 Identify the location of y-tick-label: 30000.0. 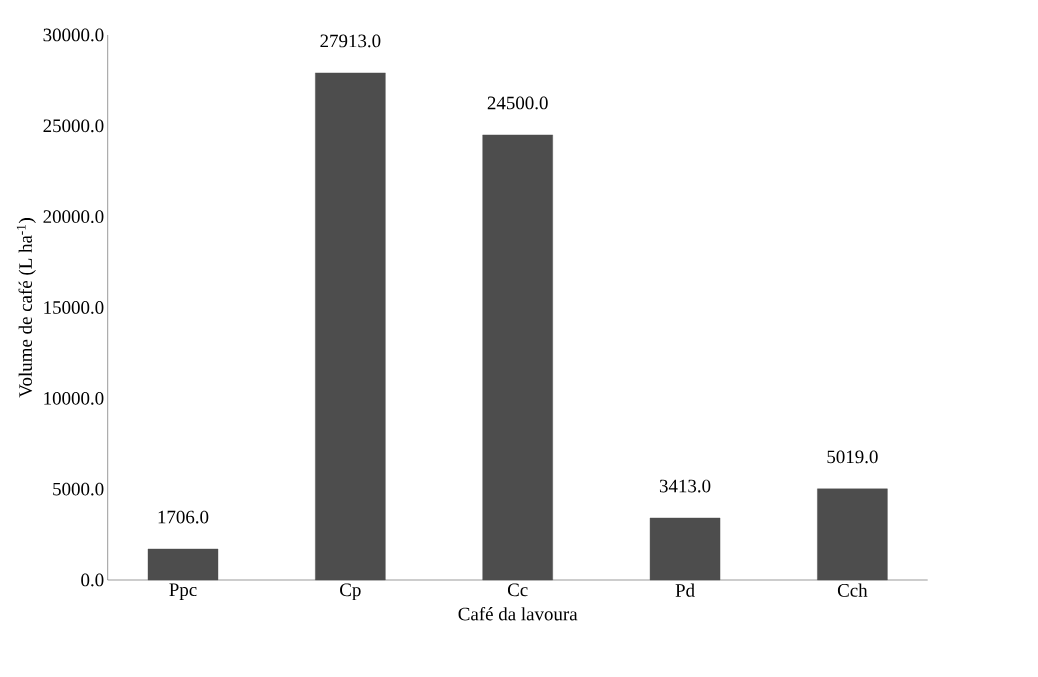
(73, 35).